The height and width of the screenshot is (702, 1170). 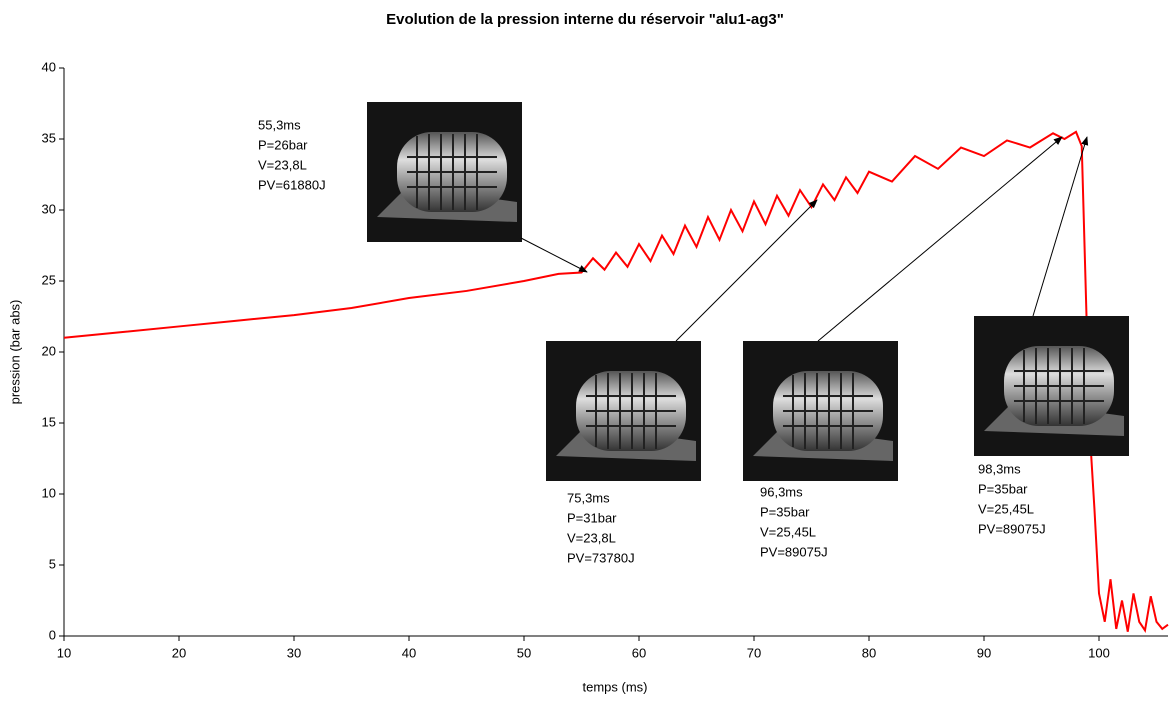 What do you see at coordinates (52, 634) in the screenshot?
I see `y-tick-label: 0` at bounding box center [52, 634].